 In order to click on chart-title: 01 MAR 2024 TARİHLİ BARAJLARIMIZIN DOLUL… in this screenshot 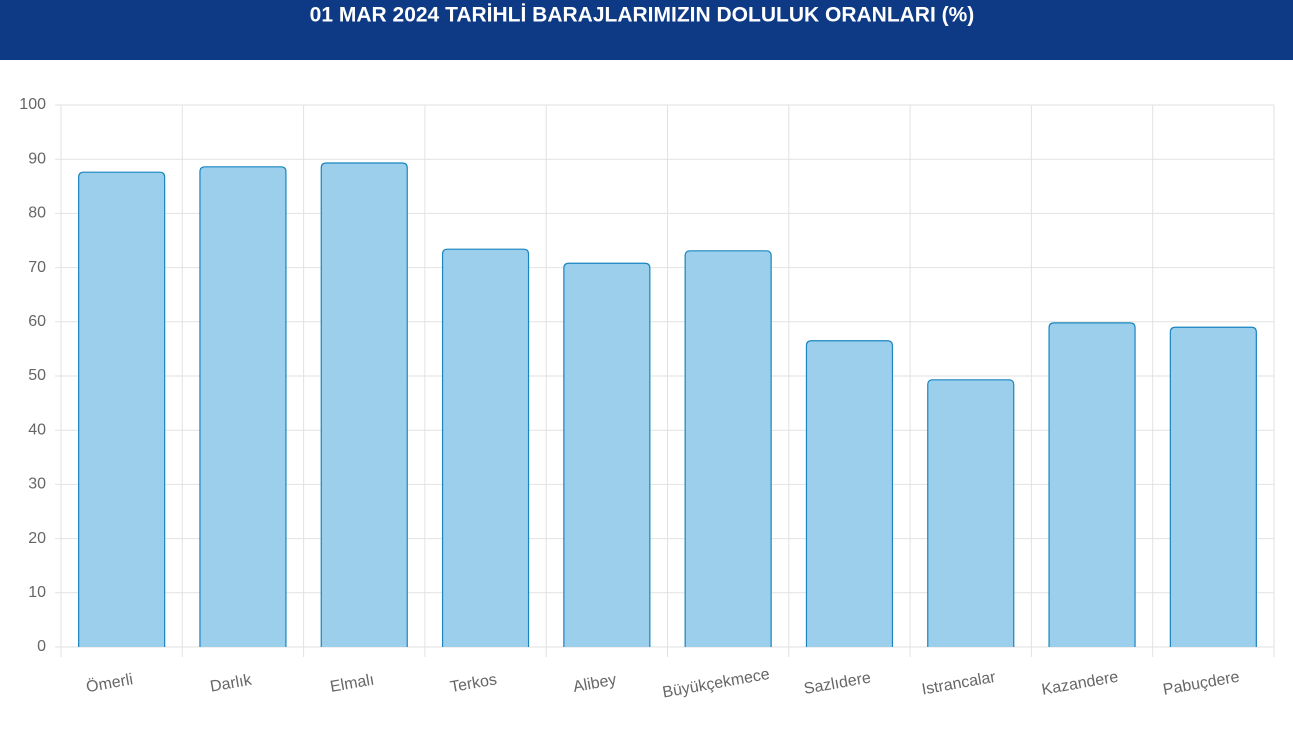, I will do `click(642, 15)`.